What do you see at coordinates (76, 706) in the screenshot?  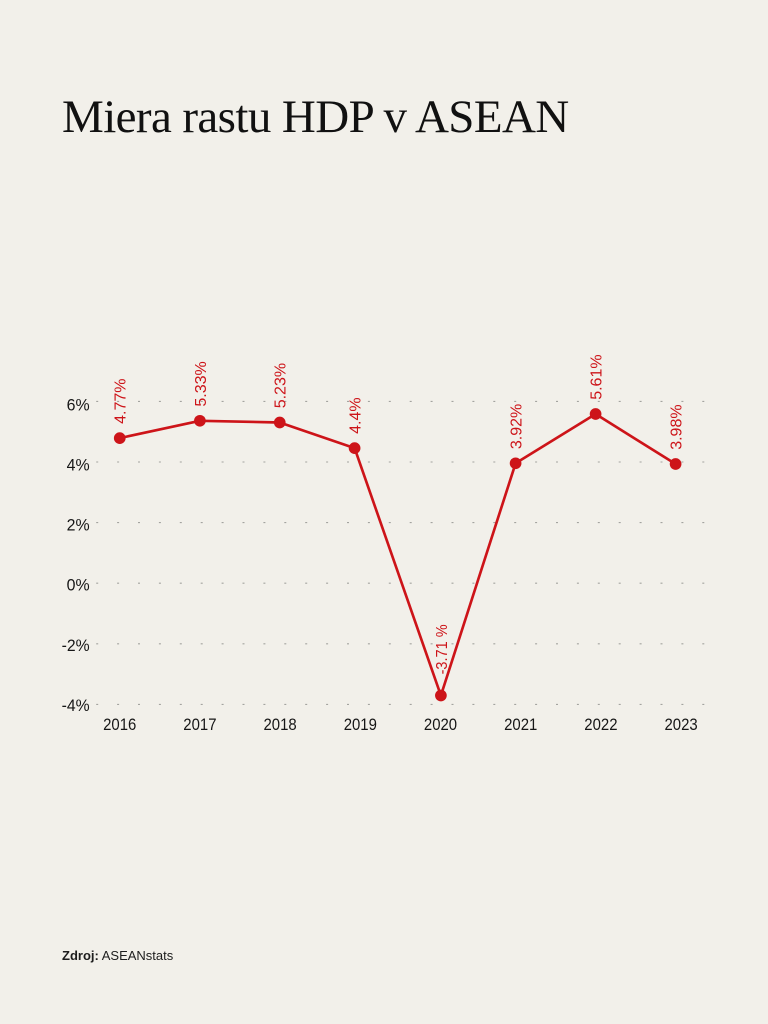 I see `svg-text: -4%` at bounding box center [76, 706].